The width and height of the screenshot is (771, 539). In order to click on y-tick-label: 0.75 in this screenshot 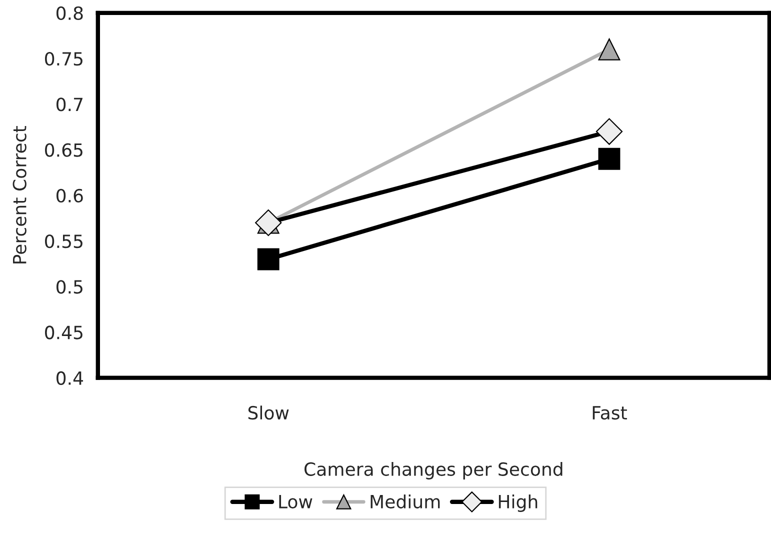, I will do `click(63, 59)`.